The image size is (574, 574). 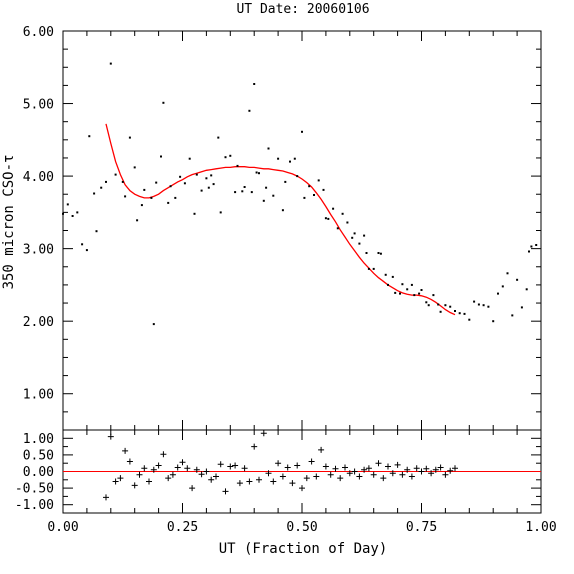 I want to click on bottom-y-tick-label: -0.50, so click(x=34, y=489).